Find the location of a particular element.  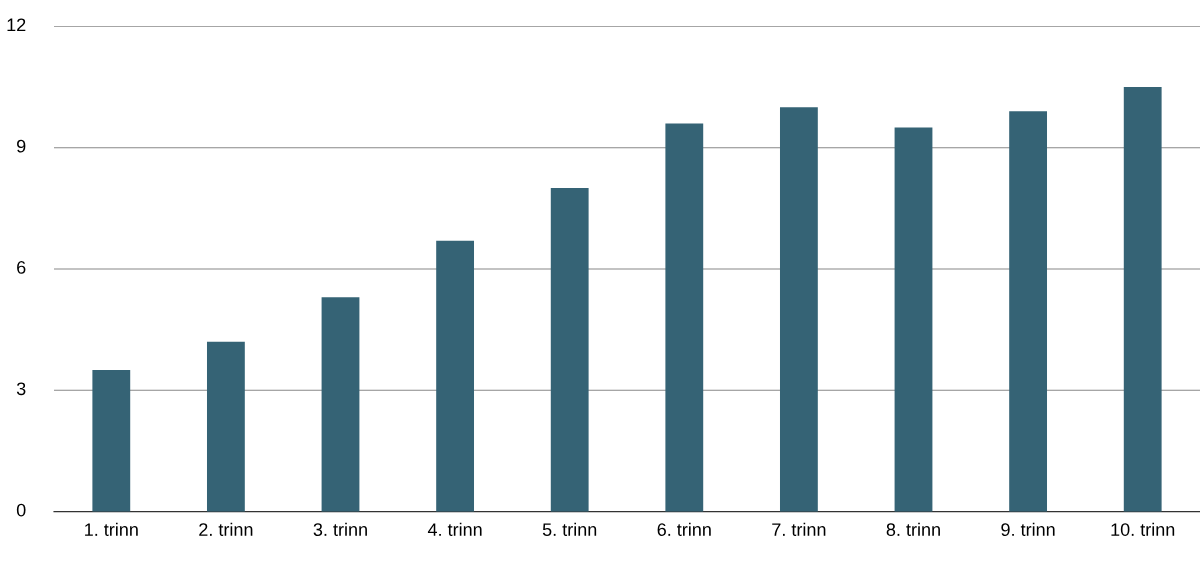

y-tick-label: 12 is located at coordinates (16, 25).